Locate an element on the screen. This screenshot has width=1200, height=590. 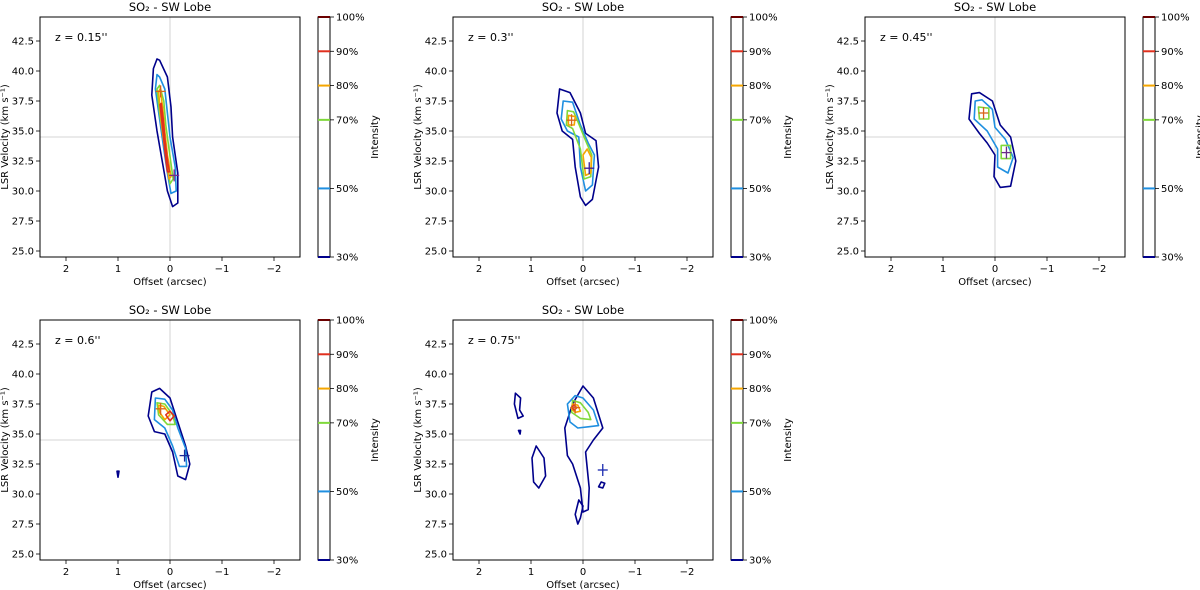
z-annotation: z = 0.45'' is located at coordinates (906, 37).